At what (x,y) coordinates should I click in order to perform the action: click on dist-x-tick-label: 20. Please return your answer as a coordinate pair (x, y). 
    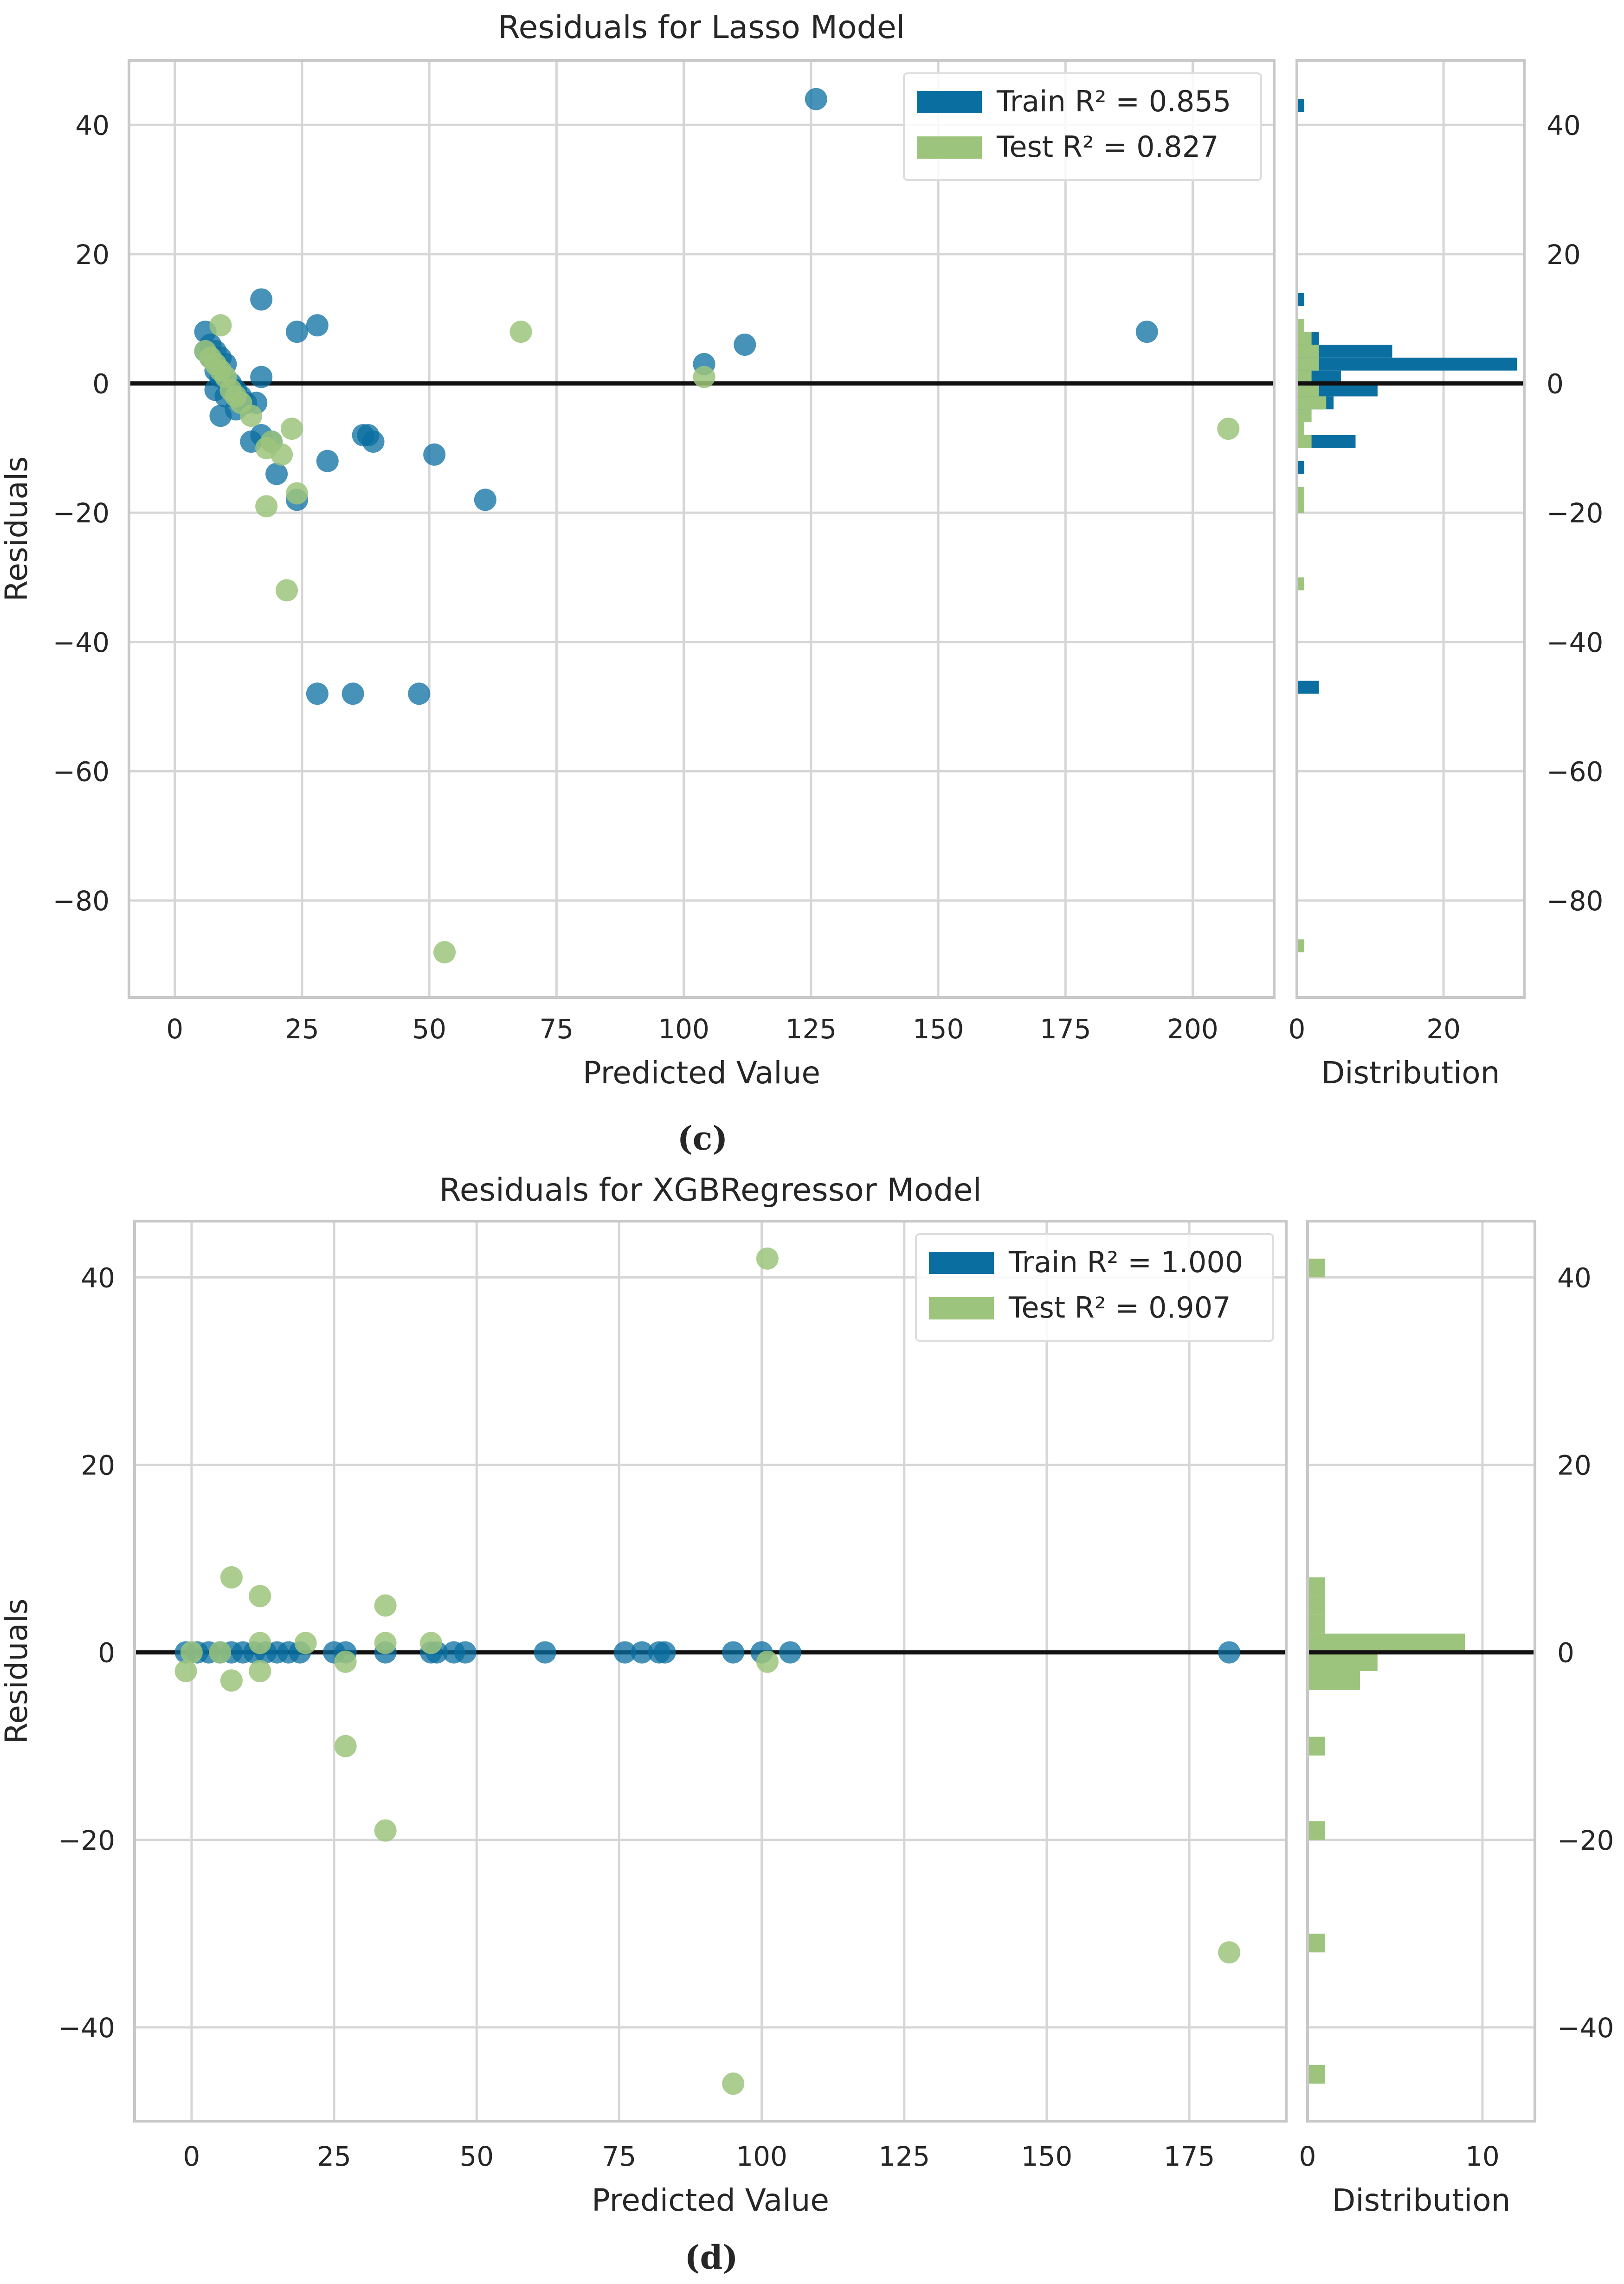
    Looking at the image, I should click on (1444, 1029).